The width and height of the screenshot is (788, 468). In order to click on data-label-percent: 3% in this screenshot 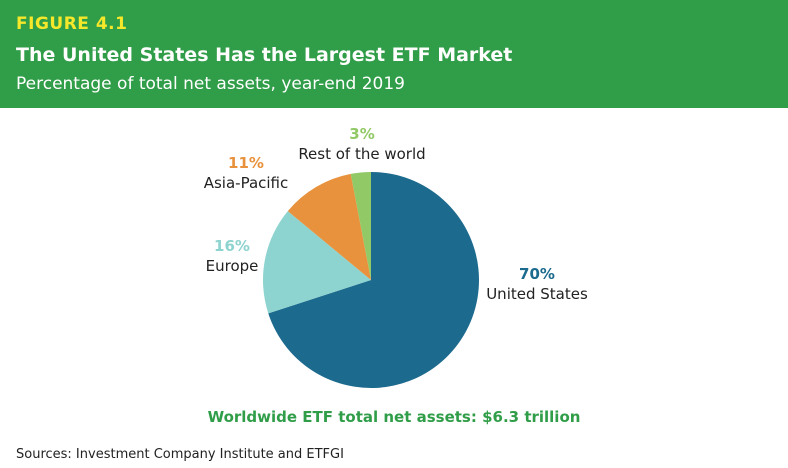, I will do `click(361, 134)`.